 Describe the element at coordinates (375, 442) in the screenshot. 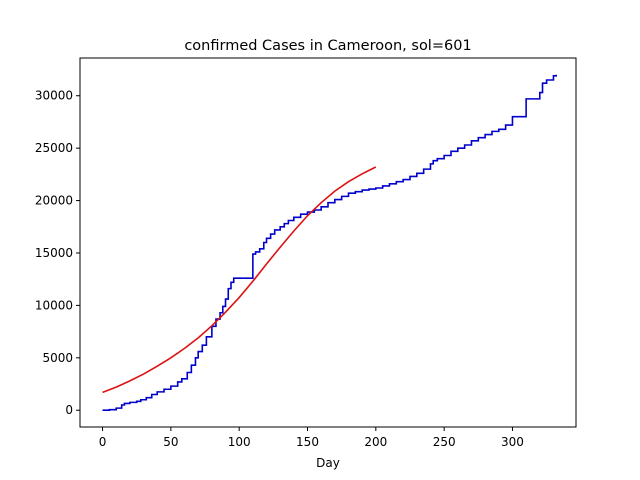

I see `x-tick-label: 200` at that location.